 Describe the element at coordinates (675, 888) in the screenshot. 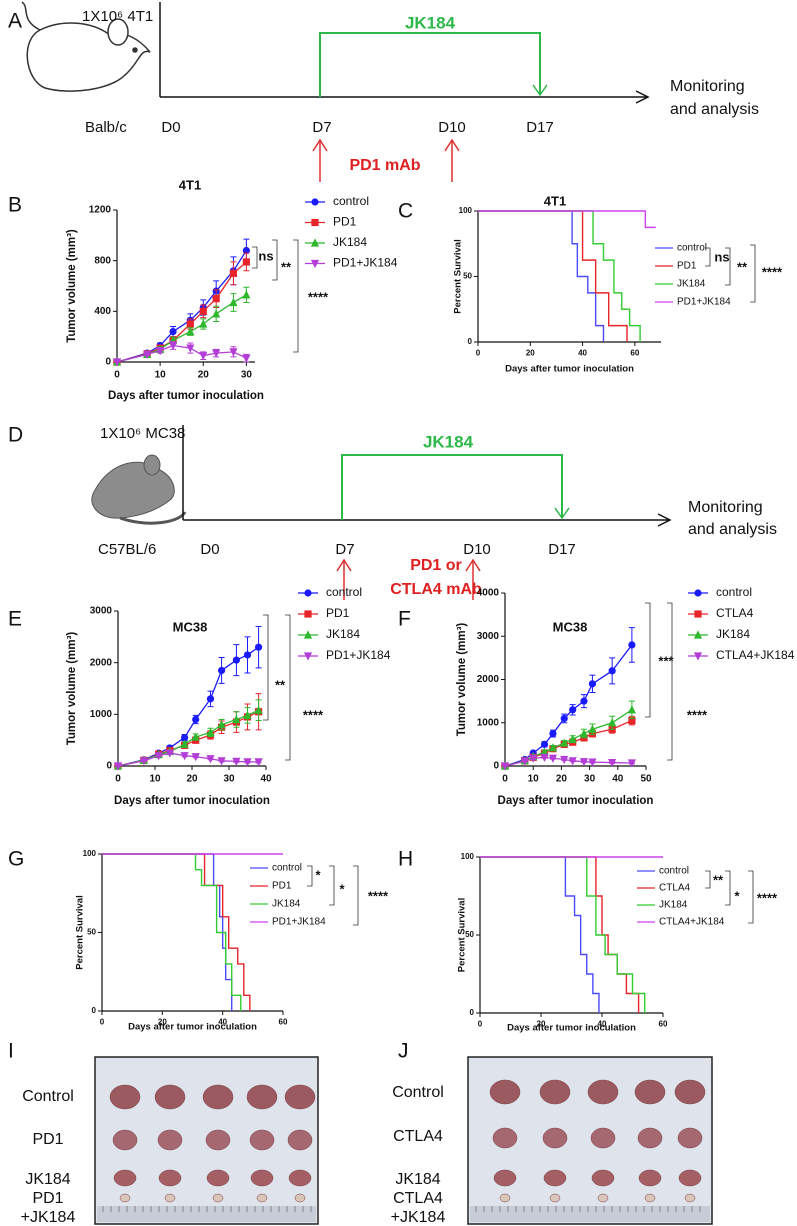

I see `legend-label: CTLA4` at that location.